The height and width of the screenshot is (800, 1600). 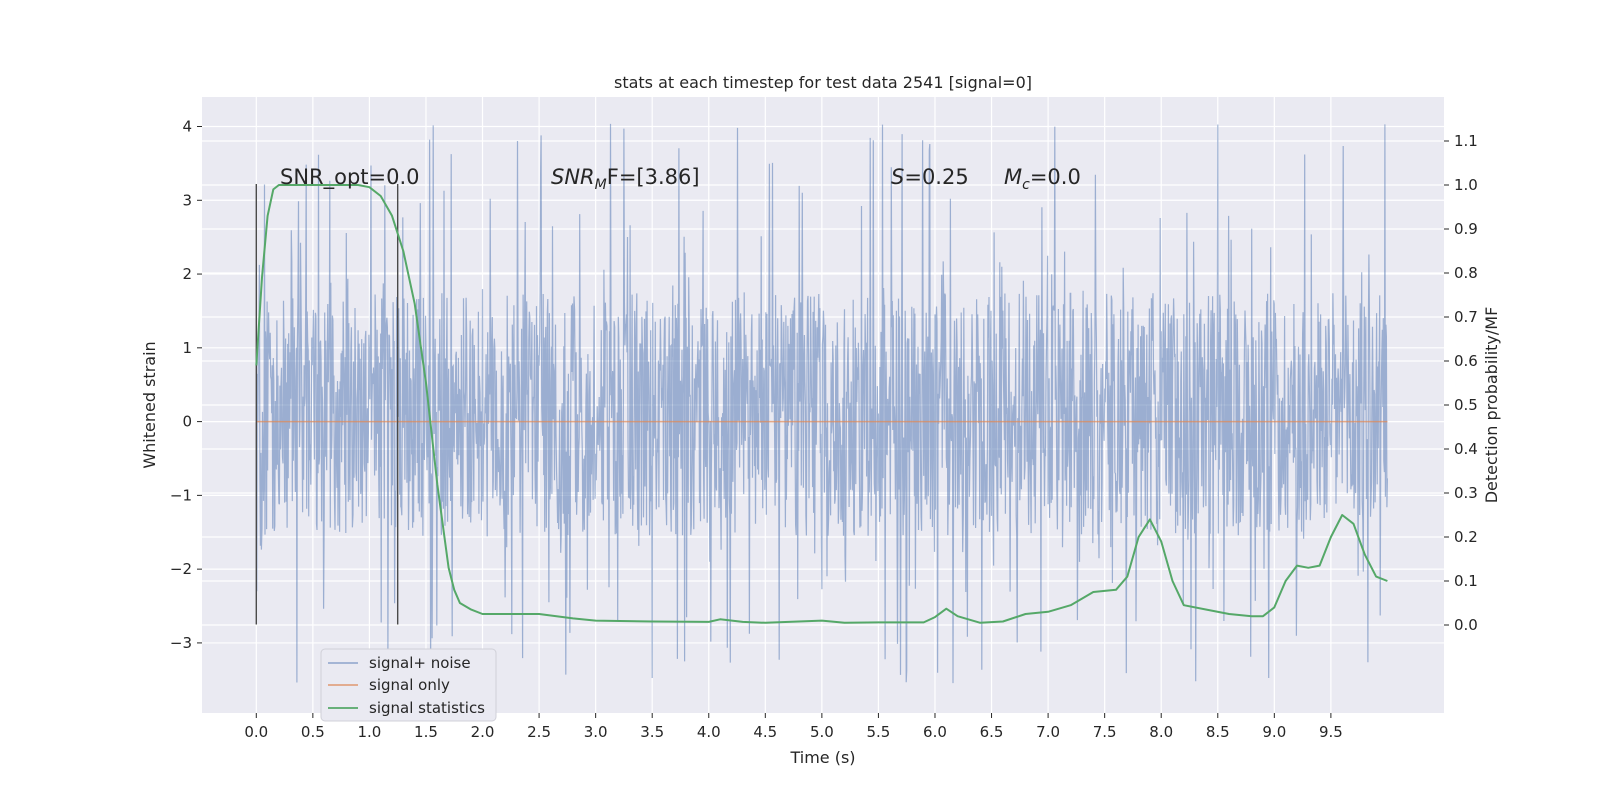 What do you see at coordinates (369, 732) in the screenshot?
I see `x-tick-label: 1.0` at bounding box center [369, 732].